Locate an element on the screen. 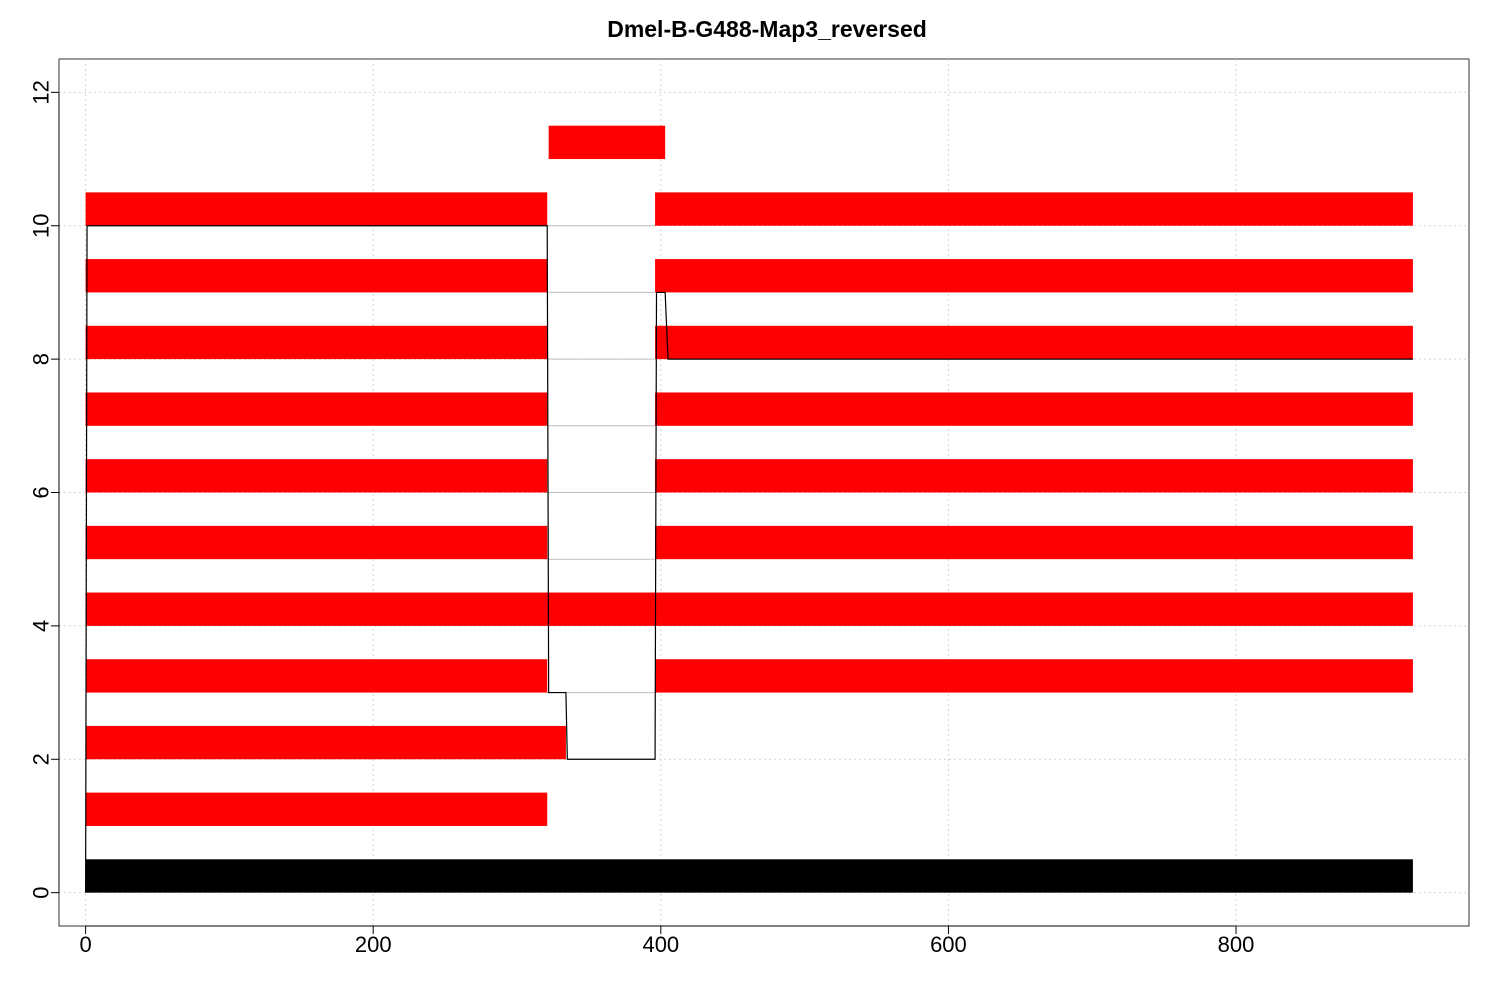  y-tick-label: 10 is located at coordinates (41, 225).